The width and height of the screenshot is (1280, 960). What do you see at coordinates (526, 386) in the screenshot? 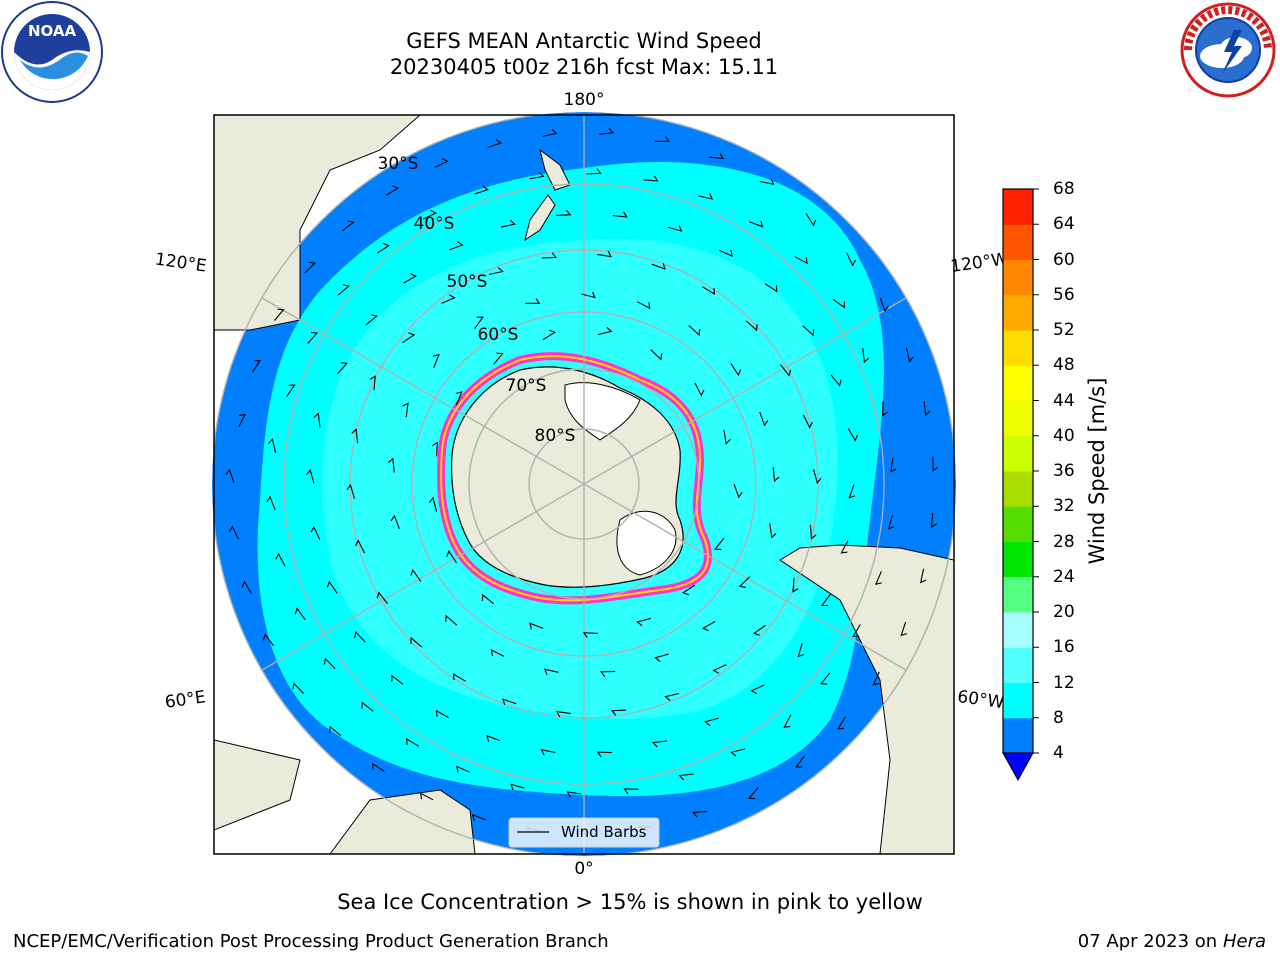
I see `lat-label-70s: 70°S` at bounding box center [526, 386].